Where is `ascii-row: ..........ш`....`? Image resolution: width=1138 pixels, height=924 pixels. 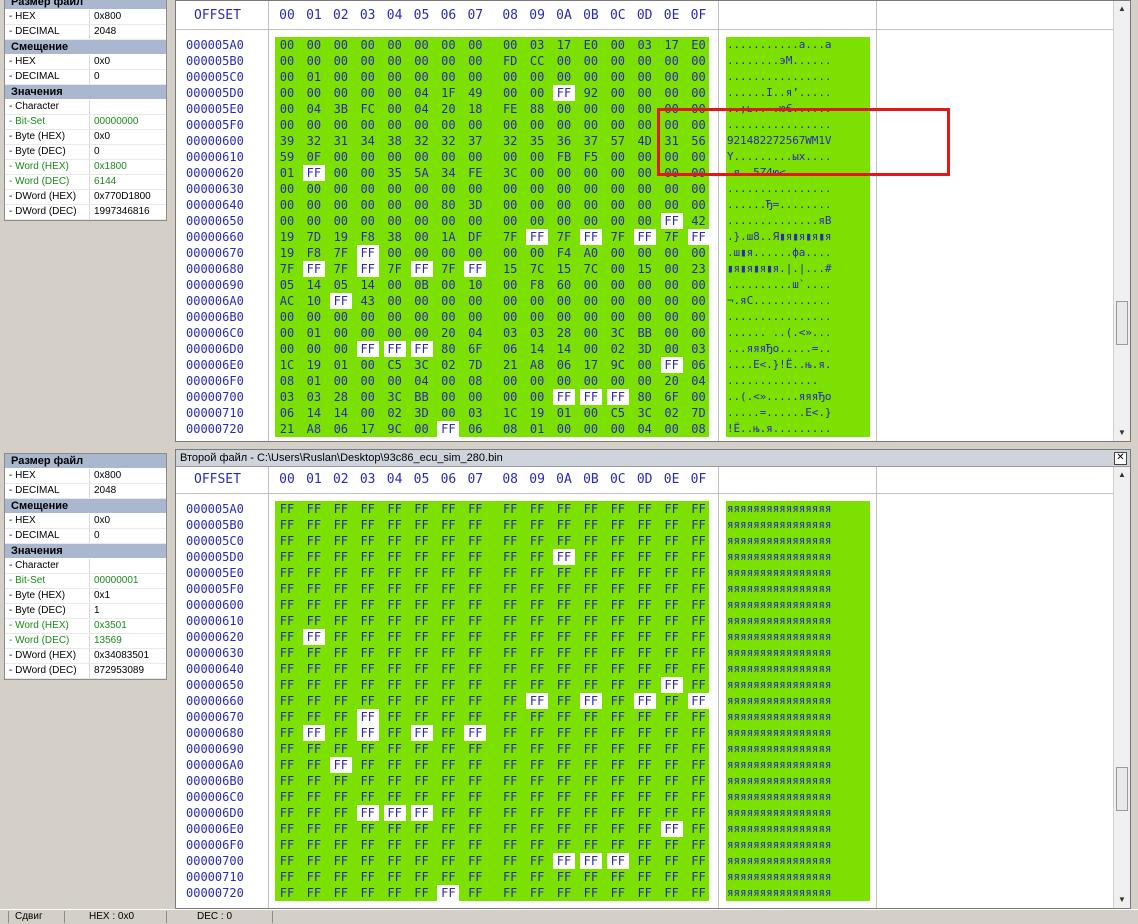 ascii-row: ..........ш`.... is located at coordinates (779, 284).